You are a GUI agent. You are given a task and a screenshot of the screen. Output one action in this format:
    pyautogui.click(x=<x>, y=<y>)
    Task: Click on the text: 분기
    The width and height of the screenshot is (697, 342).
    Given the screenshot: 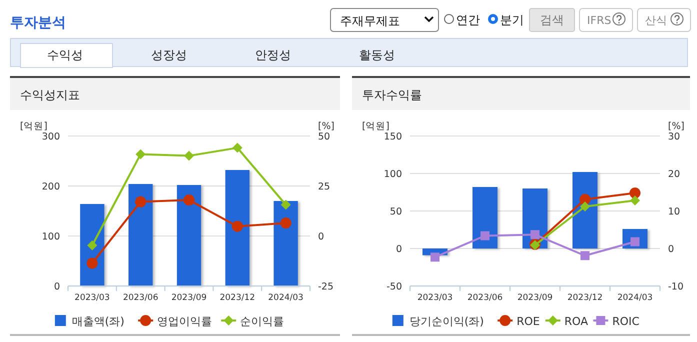 What is the action you would take?
    pyautogui.click(x=512, y=20)
    